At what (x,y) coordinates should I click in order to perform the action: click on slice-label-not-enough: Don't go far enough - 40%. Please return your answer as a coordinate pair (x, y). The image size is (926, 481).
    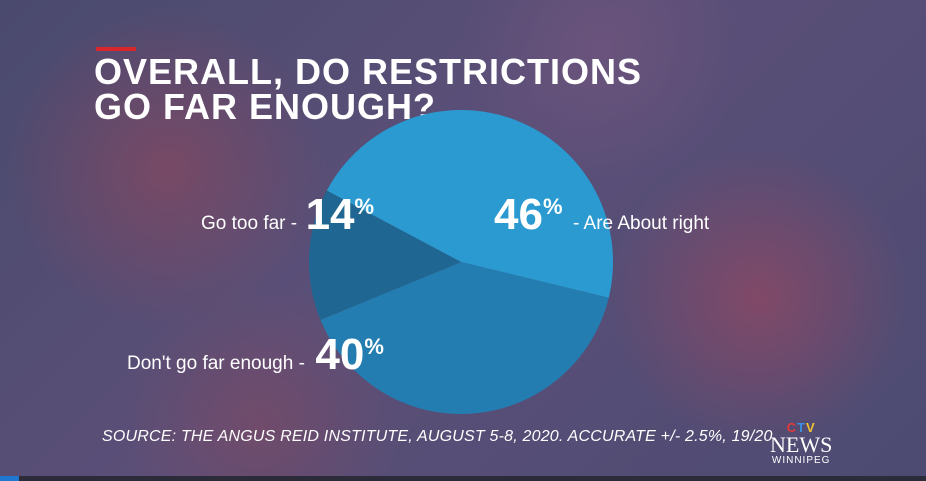
    Looking at the image, I should click on (255, 355).